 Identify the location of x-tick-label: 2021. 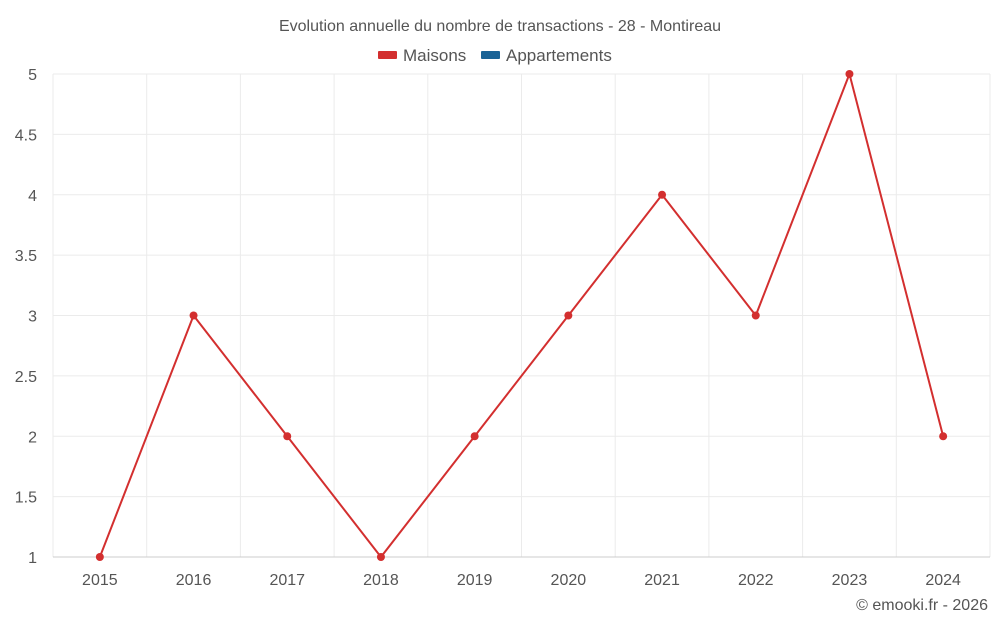
(662, 580).